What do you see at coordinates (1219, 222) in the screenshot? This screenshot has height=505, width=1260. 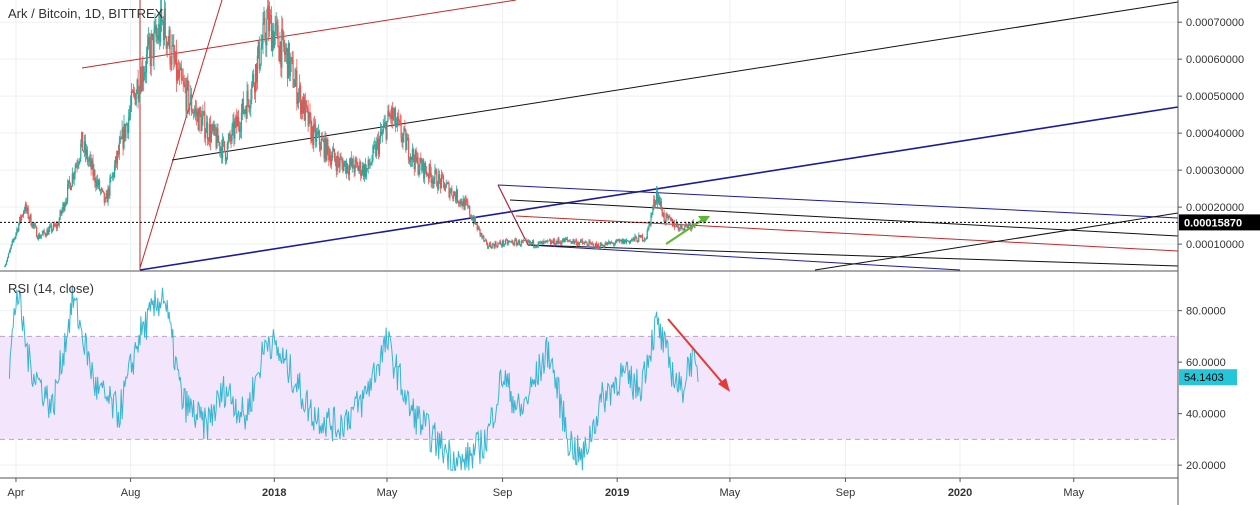 I see `price-tag-bg` at bounding box center [1219, 222].